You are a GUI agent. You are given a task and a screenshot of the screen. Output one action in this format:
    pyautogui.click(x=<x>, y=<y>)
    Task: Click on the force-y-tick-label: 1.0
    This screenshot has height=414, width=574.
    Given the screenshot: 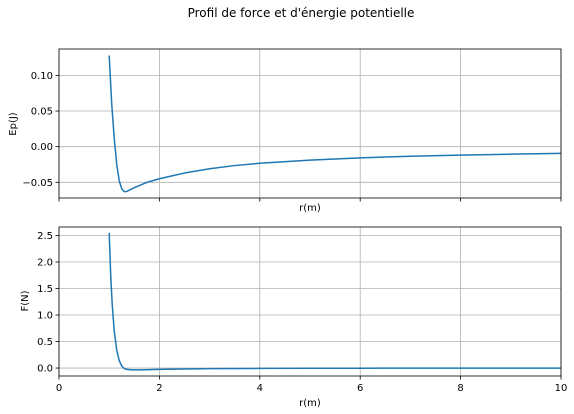 What is the action you would take?
    pyautogui.click(x=45, y=316)
    